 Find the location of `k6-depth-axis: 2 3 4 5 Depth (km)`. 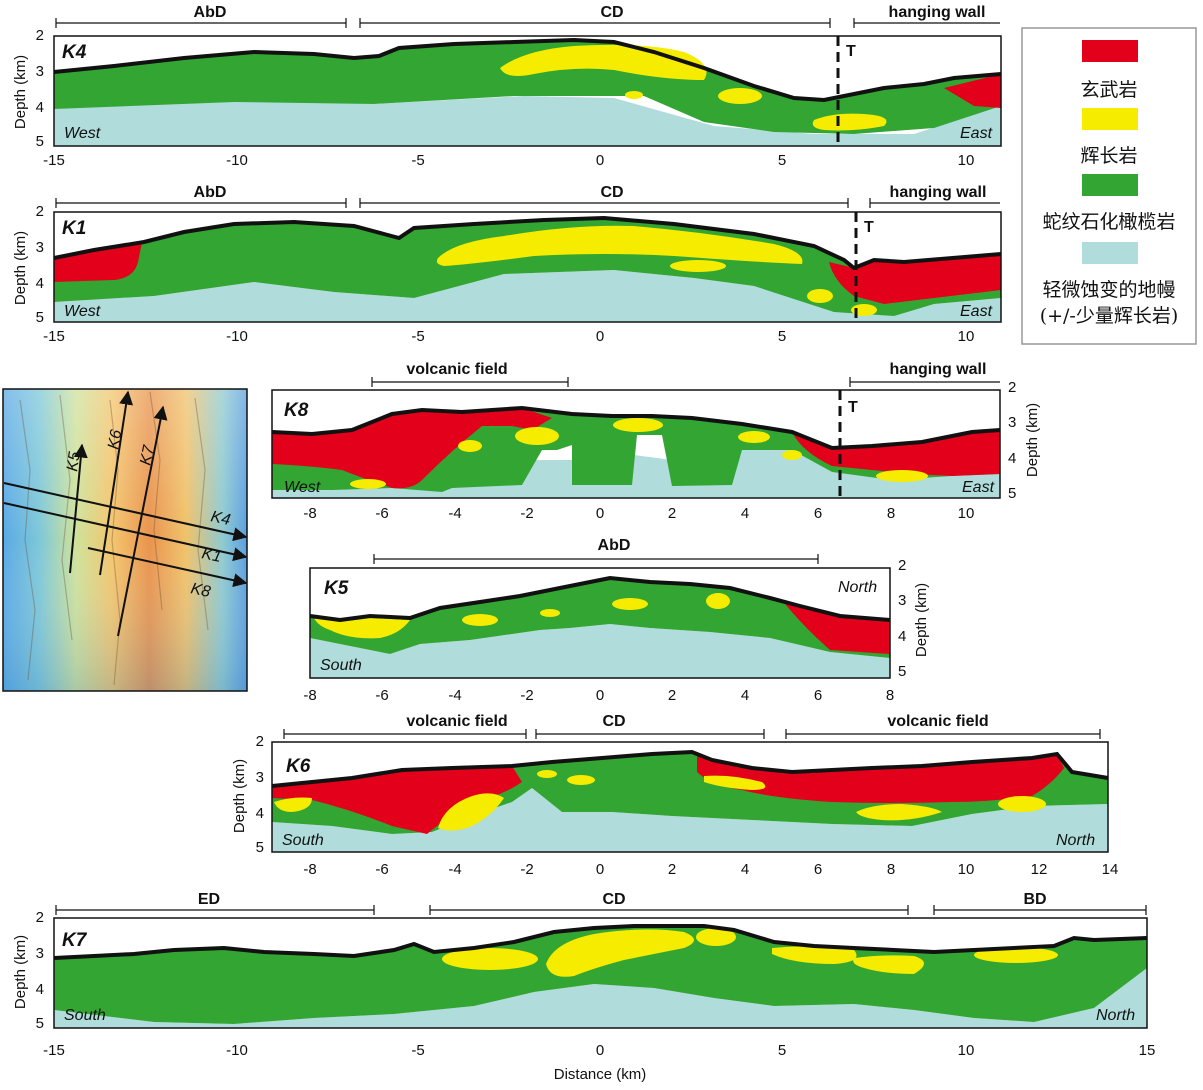

k6-depth-axis: 2 3 4 5 Depth (km) is located at coordinates (247, 794).